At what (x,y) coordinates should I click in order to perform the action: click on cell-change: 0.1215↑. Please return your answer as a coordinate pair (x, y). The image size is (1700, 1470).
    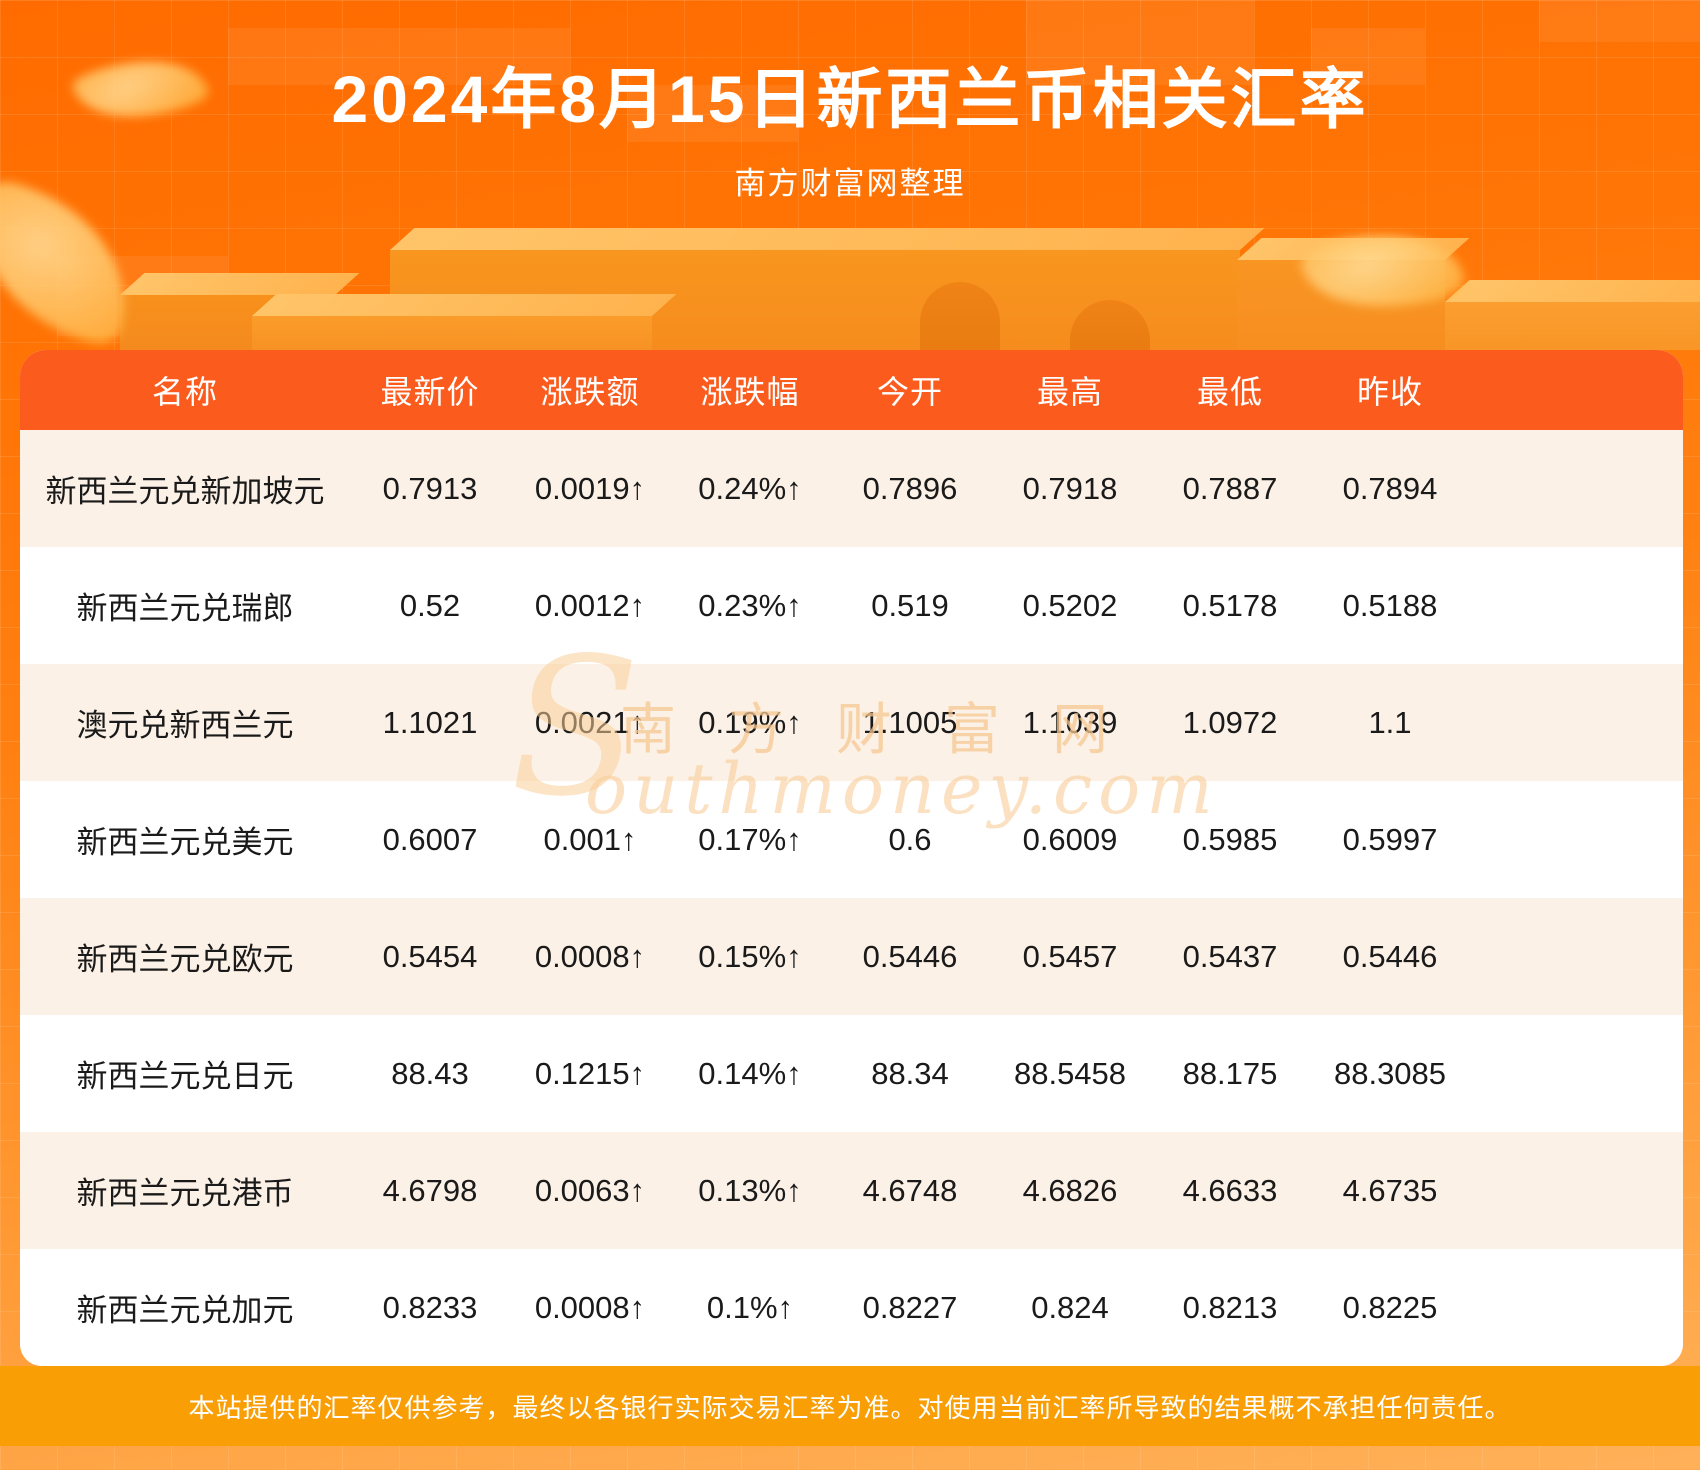
    Looking at the image, I should click on (590, 1073).